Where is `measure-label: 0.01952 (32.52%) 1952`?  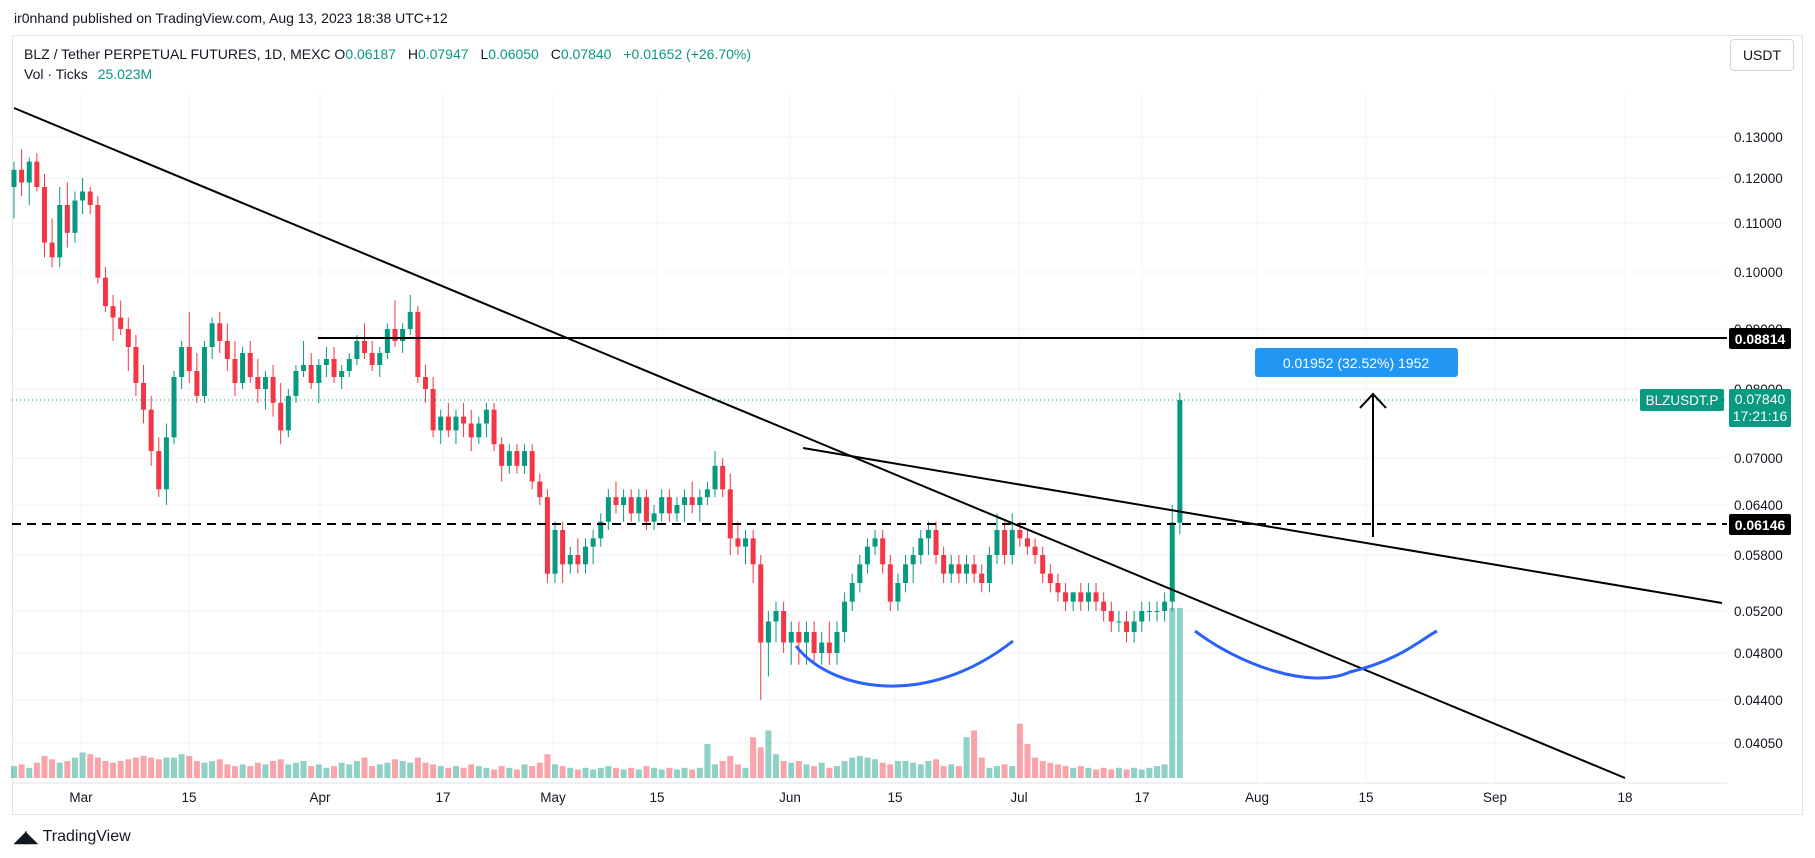
measure-label: 0.01952 (32.52%) 1952 is located at coordinates (1356, 362).